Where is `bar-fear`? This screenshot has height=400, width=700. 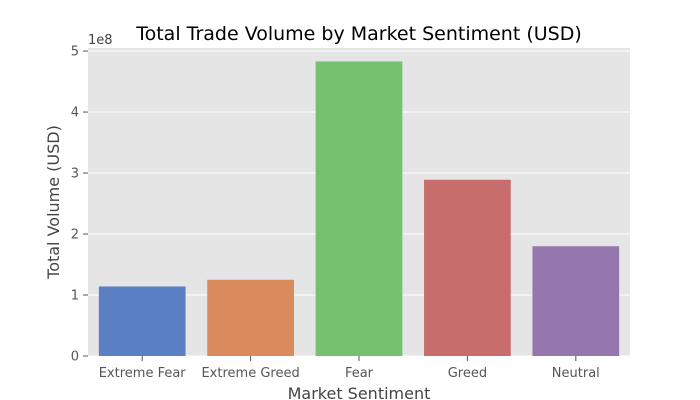 bar-fear is located at coordinates (359, 209).